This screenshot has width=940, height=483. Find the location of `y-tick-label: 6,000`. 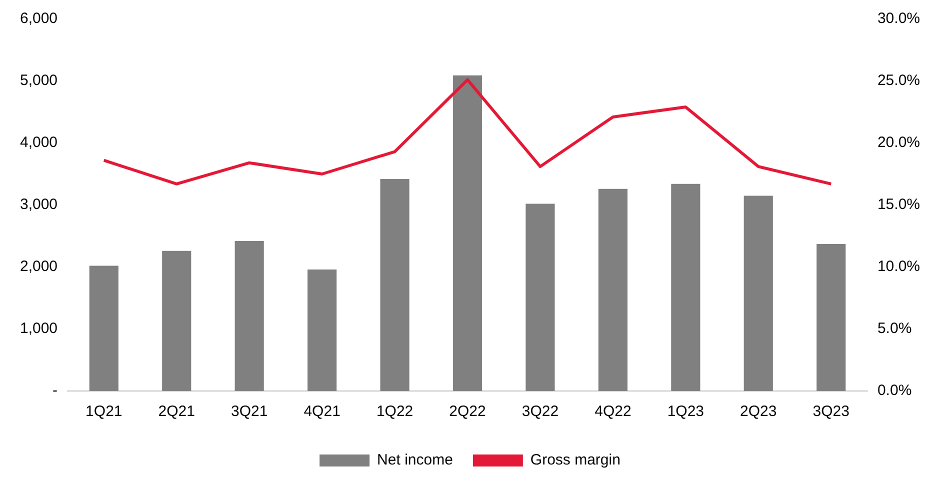

y-tick-label: 6,000 is located at coordinates (39, 19).